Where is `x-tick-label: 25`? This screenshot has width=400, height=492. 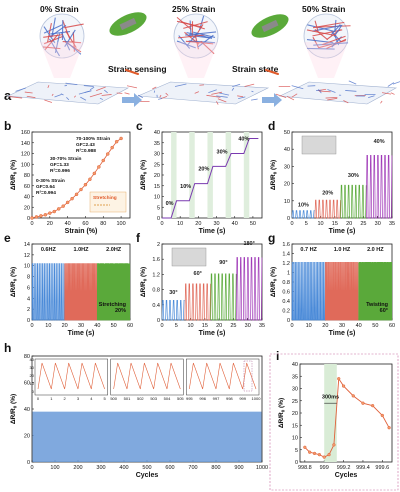
x-tick-label: 25 is located at coordinates (233, 326).